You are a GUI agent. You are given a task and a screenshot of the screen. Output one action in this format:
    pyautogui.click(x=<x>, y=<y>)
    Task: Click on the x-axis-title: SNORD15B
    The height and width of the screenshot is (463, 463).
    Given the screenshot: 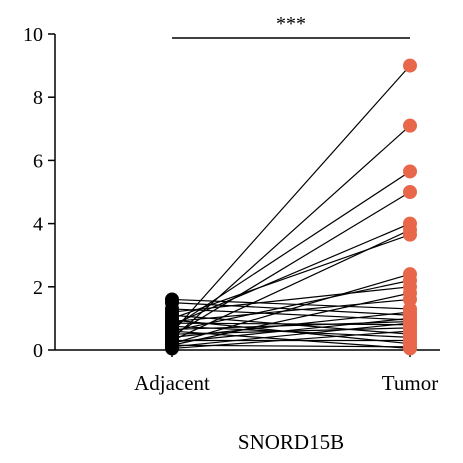 What is the action you would take?
    pyautogui.click(x=291, y=442)
    